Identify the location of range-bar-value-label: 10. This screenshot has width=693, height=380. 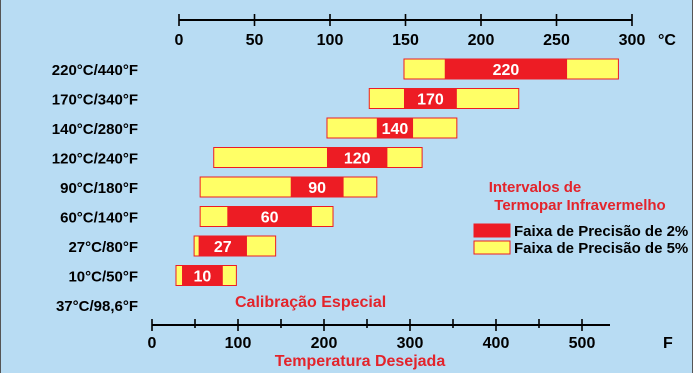
(203, 277).